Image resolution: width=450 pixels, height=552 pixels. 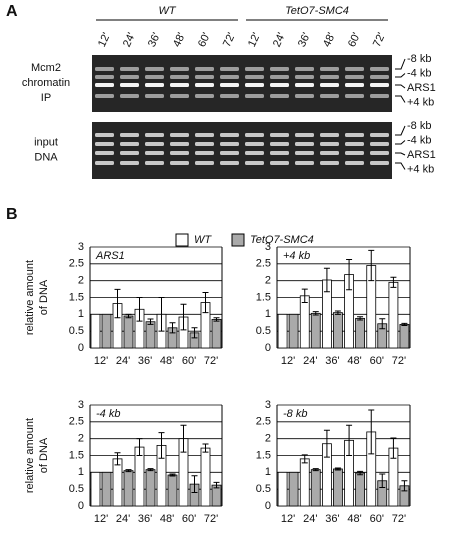 What do you see at coordinates (30, 455) in the screenshot?
I see `y-axis-label: relative amount` at bounding box center [30, 455].